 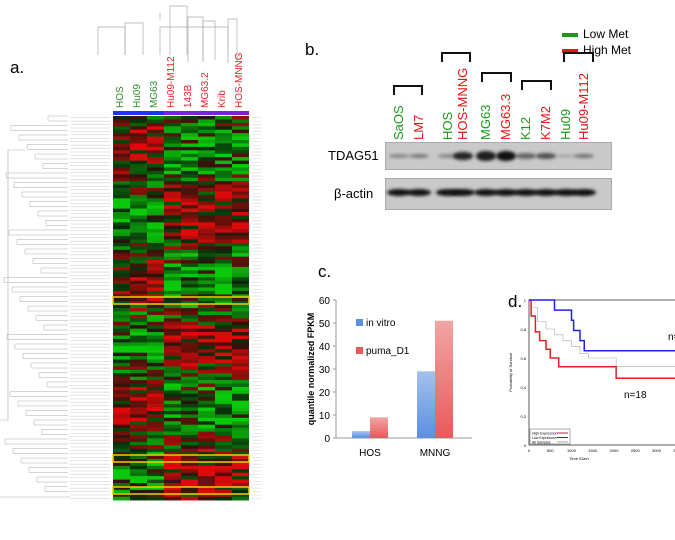 I want to click on bar-in-vitro, so click(x=361, y=434).